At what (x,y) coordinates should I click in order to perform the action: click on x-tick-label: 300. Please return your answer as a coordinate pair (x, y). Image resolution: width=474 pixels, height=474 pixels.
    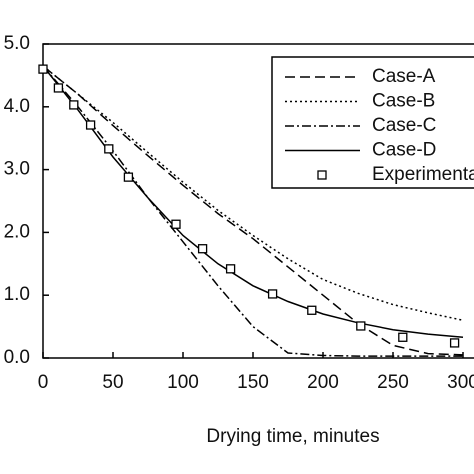
    Looking at the image, I should click on (460, 382).